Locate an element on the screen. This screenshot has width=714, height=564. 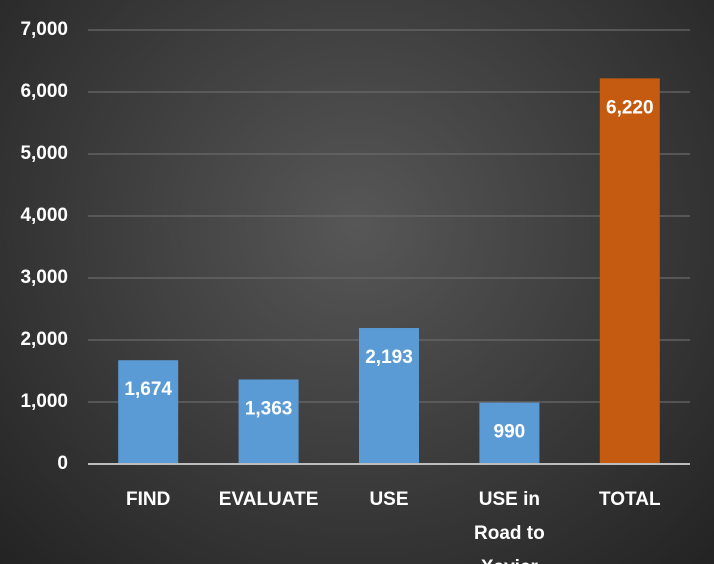
y-tick-label: 3,000 is located at coordinates (44, 277).